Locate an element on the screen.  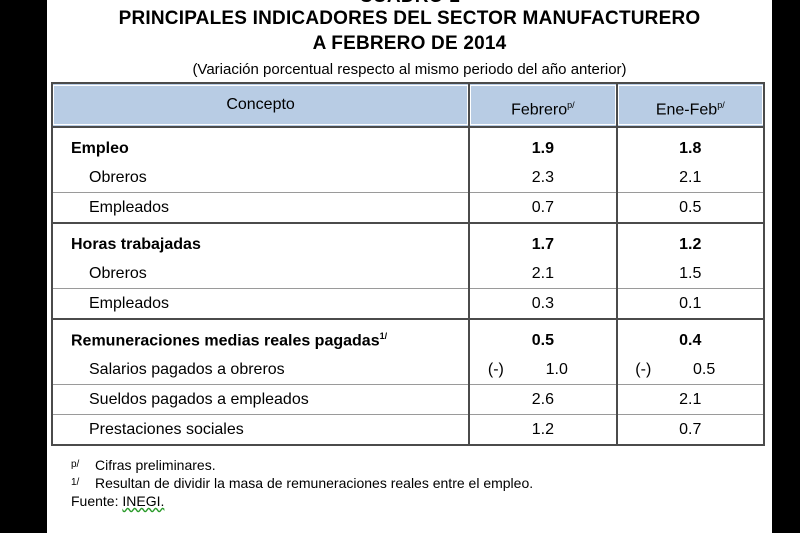
header-concepto: Concepto is located at coordinates (260, 105).